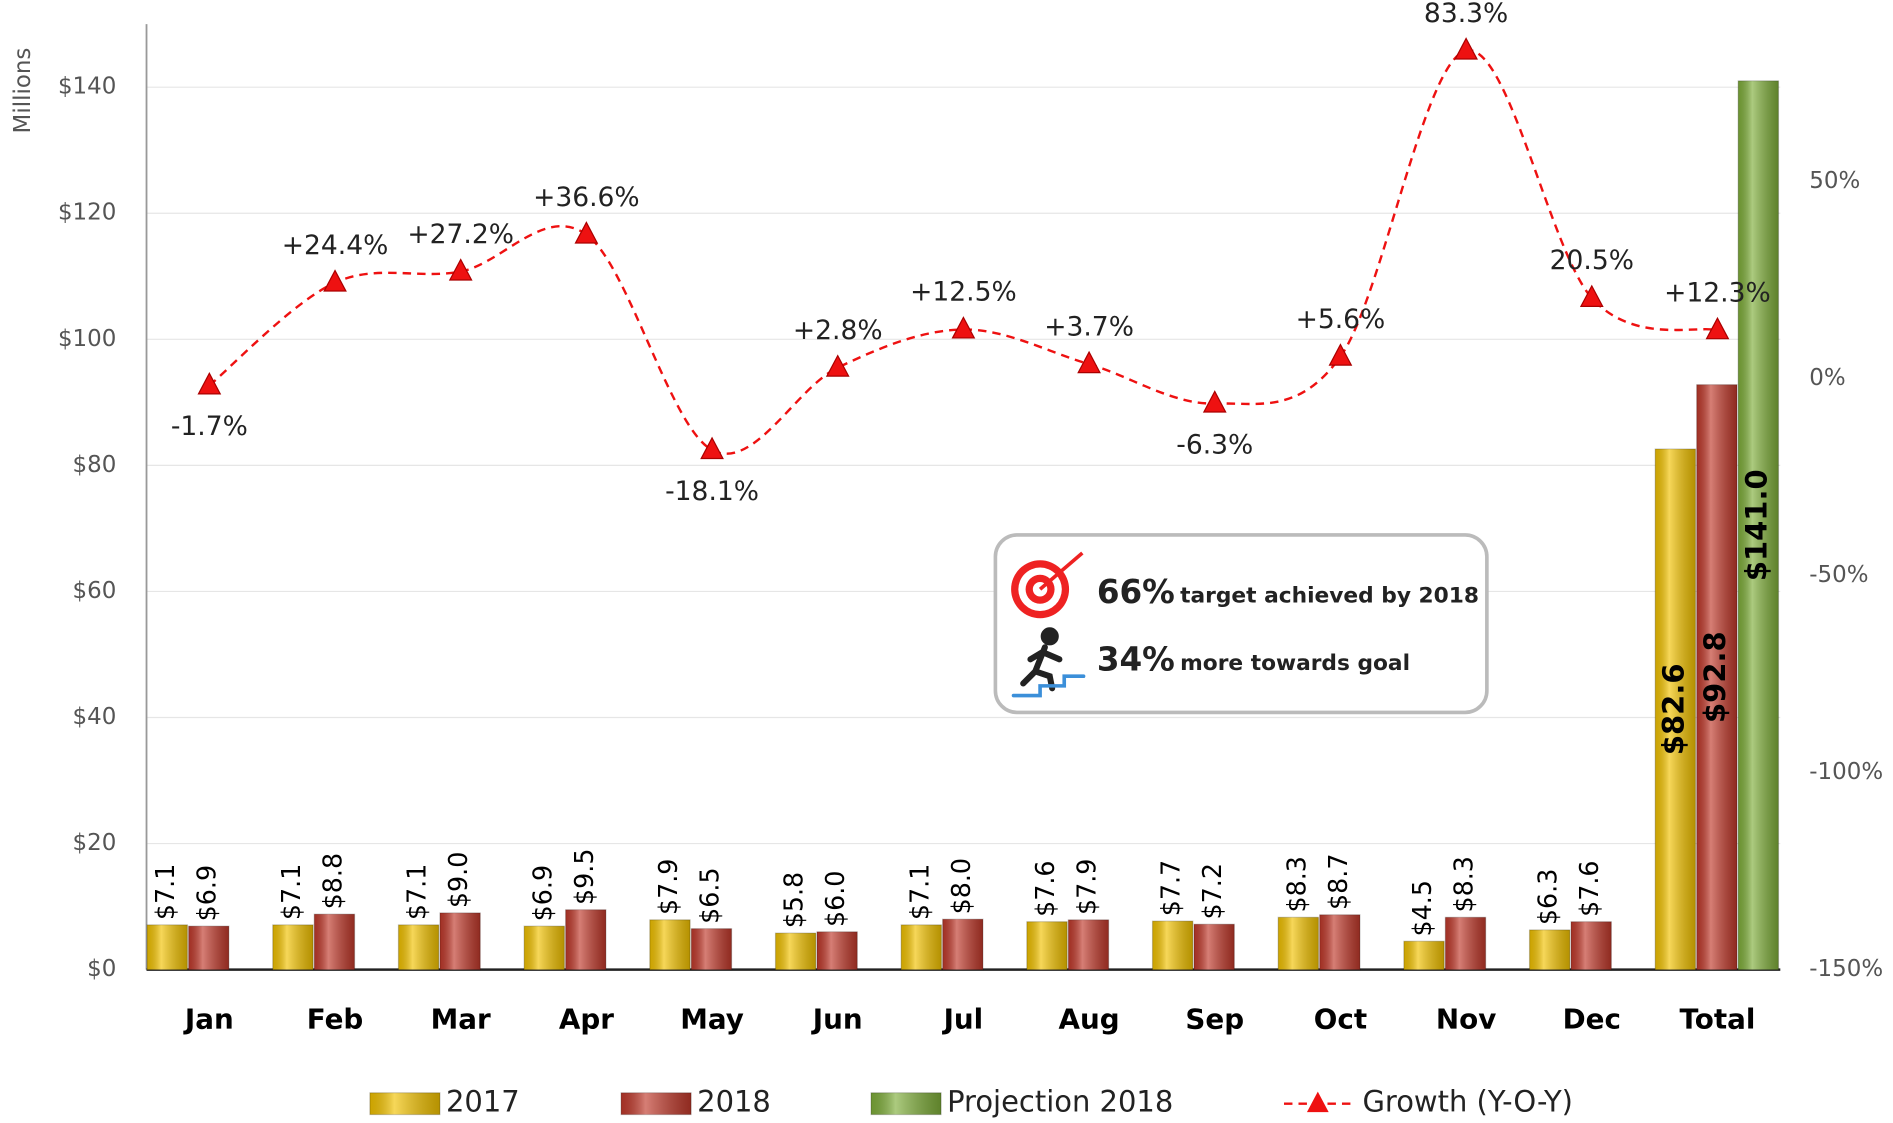 The image size is (1893, 1123). What do you see at coordinates (1340, 1018) in the screenshot?
I see `x-tick-label: Oct` at bounding box center [1340, 1018].